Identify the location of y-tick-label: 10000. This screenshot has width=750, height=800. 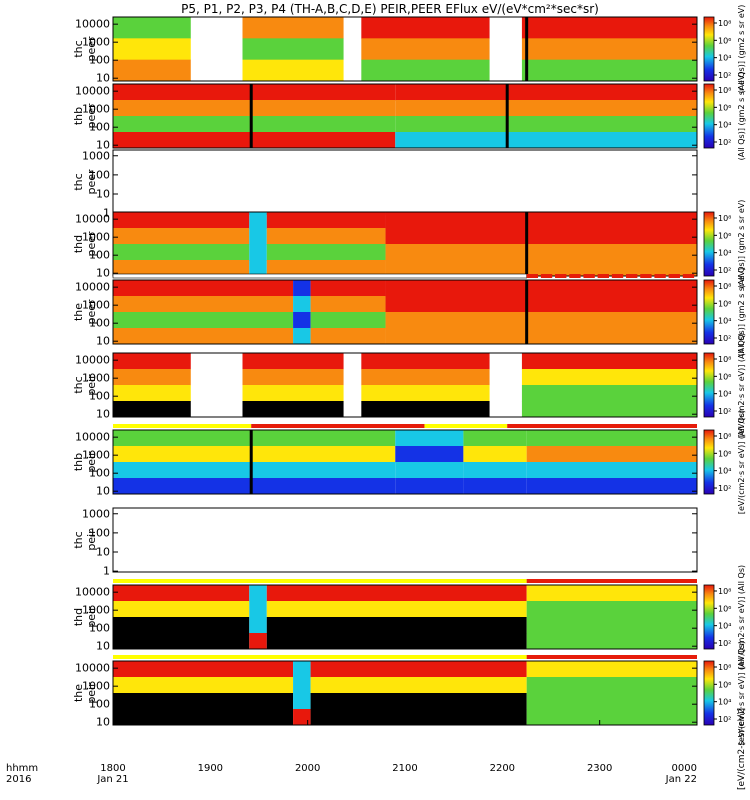
(92, 287).